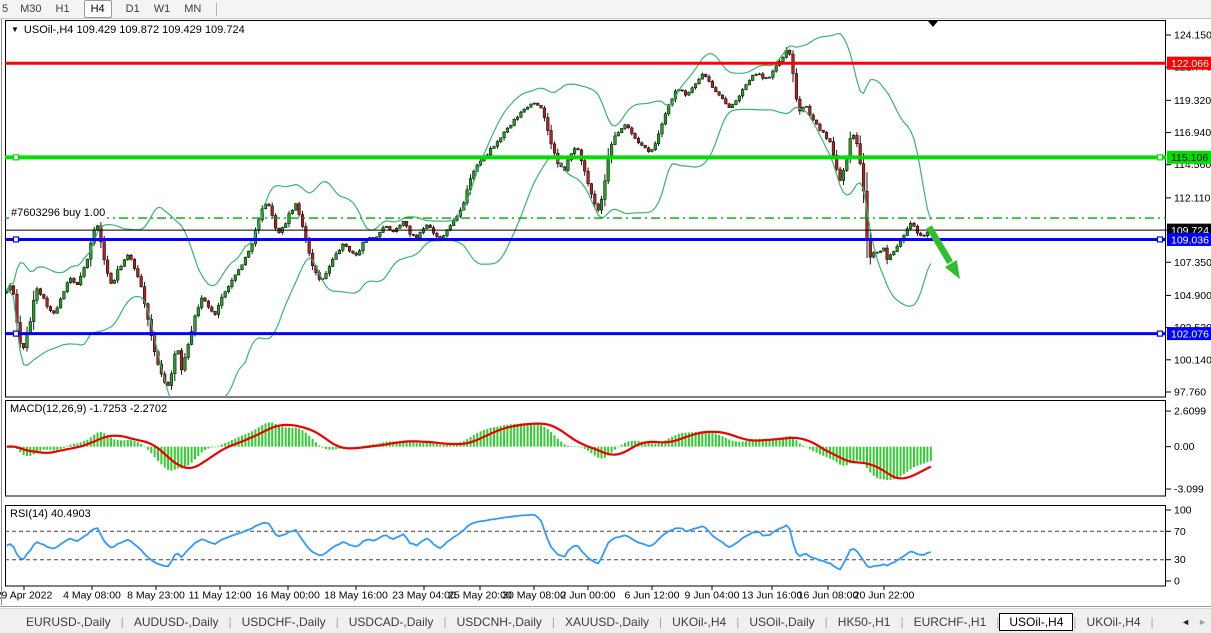 This screenshot has width=1211, height=633. I want to click on rsi-pane-border, so click(585, 546).